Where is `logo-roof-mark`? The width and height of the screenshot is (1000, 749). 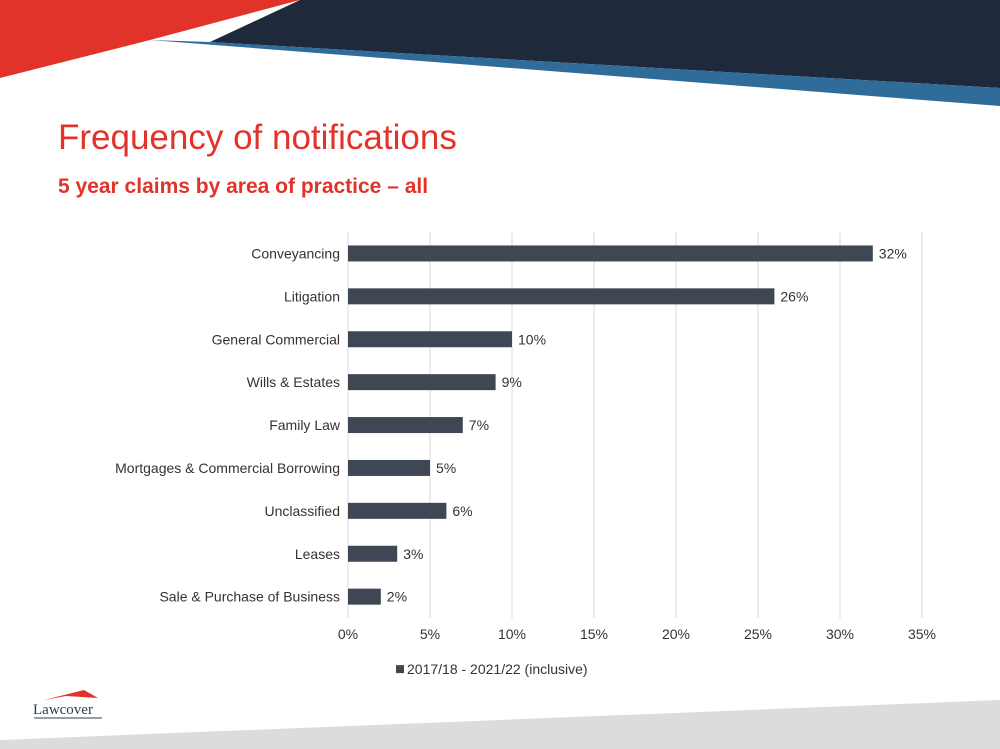
logo-roof-mark is located at coordinates (71, 695).